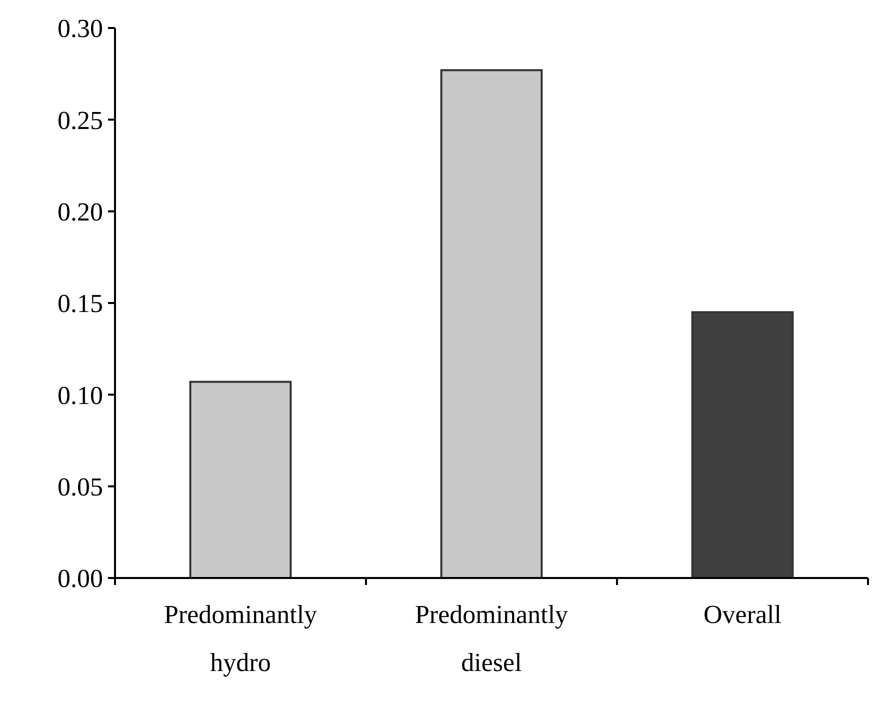 The height and width of the screenshot is (705, 872). I want to click on y-tick-label: 0.25, so click(80, 120).